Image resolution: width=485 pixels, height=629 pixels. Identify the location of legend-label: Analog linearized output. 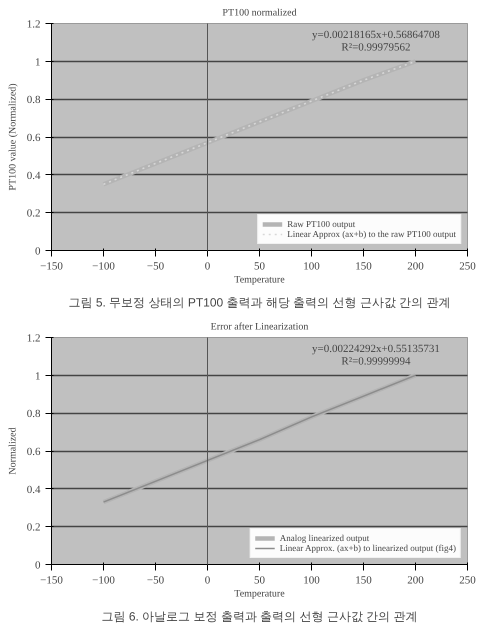
(325, 538).